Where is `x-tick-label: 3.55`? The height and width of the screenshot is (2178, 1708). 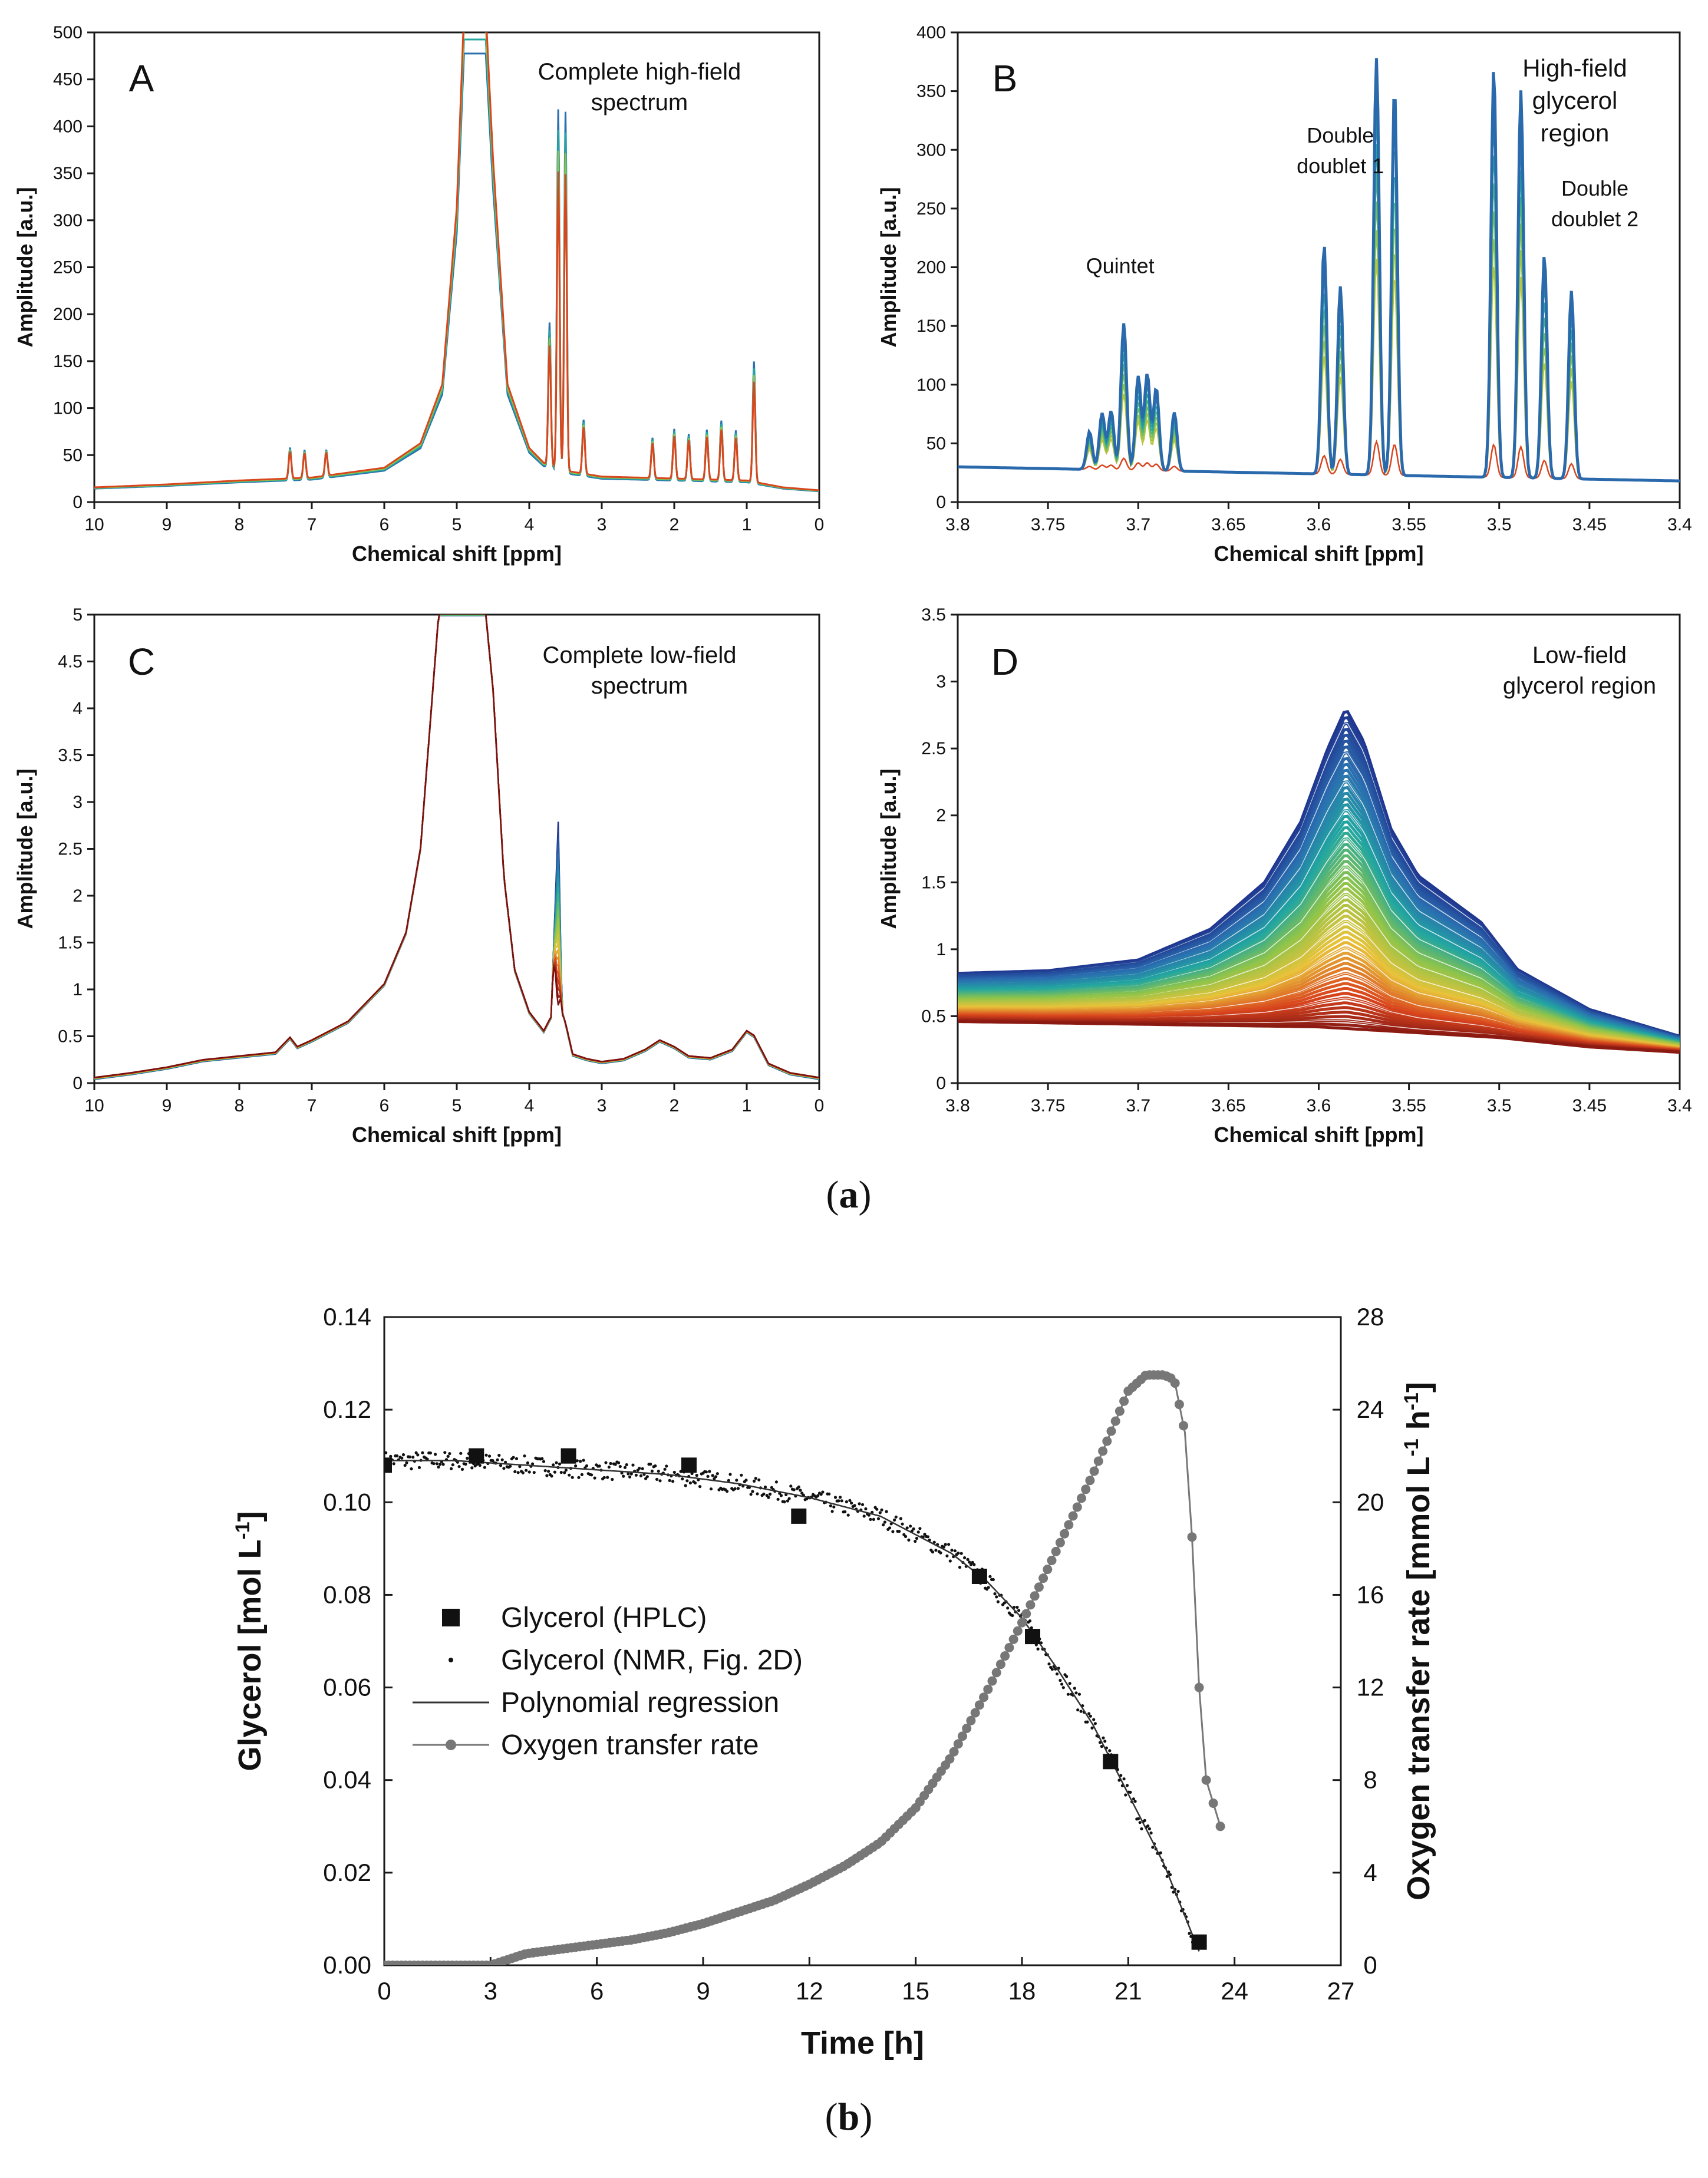
x-tick-label: 3.55 is located at coordinates (1409, 1106).